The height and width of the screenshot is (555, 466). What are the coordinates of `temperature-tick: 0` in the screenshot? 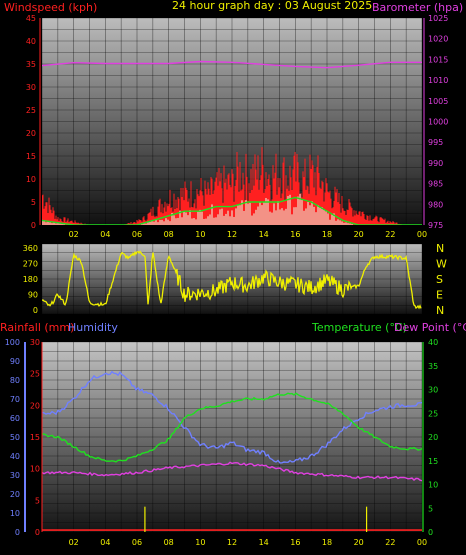 It's located at (430, 532).